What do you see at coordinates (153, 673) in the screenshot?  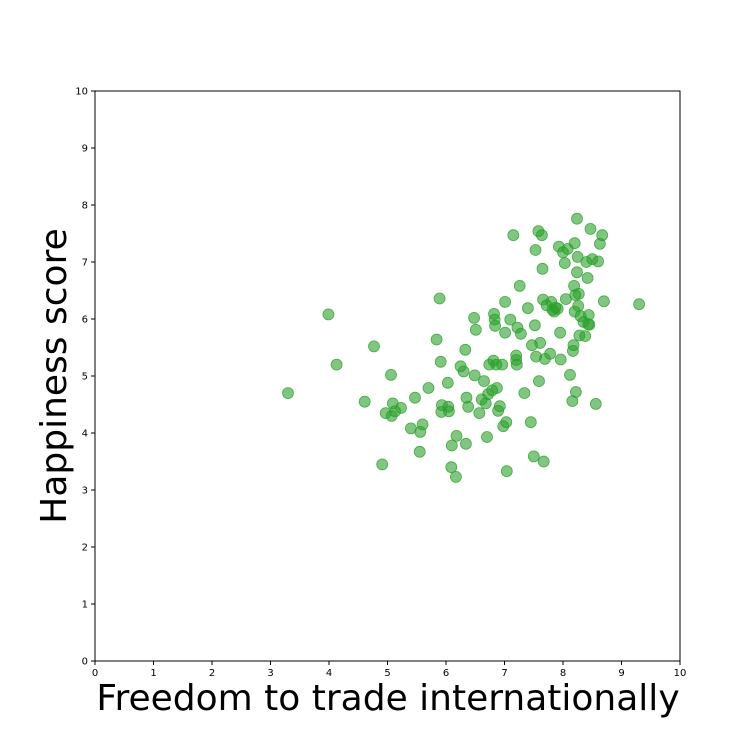 I see `x-tick-label: 1` at bounding box center [153, 673].